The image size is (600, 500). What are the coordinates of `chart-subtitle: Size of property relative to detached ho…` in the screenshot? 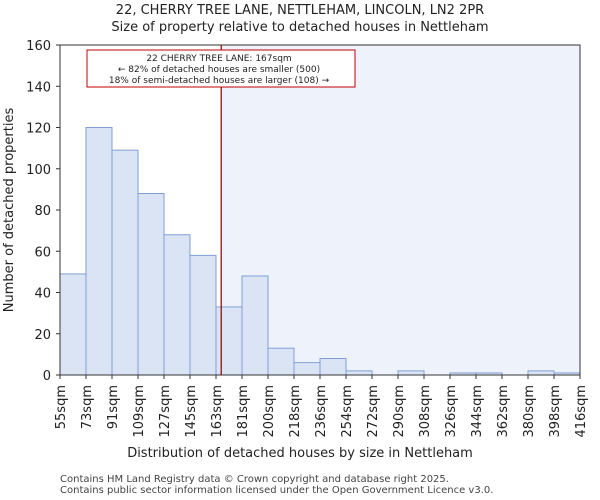 It's located at (299, 27).